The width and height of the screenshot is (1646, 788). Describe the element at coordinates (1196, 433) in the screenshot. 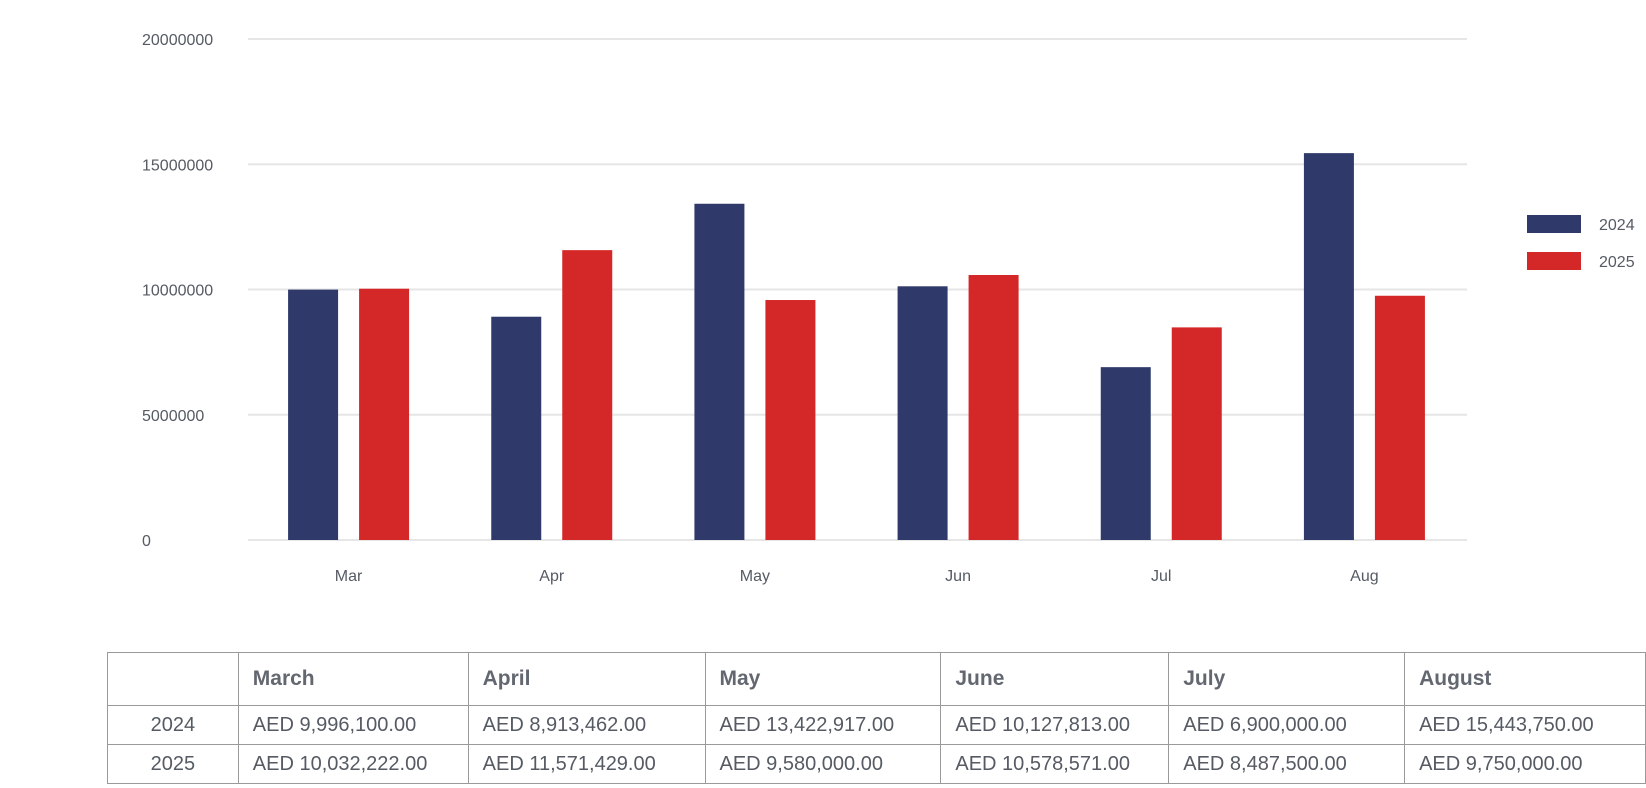

I see `bar-2025-Jul` at that location.